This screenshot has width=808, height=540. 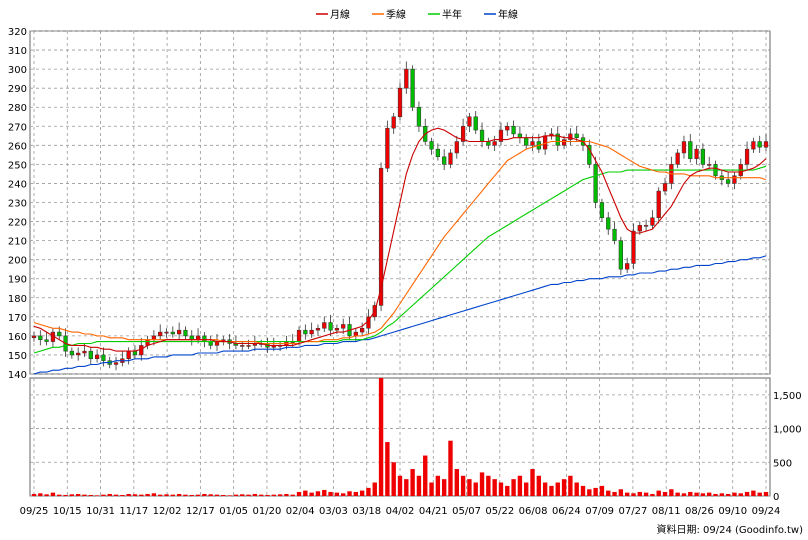 What do you see at coordinates (17, 242) in the screenshot?
I see `price-tick-label: 210` at bounding box center [17, 242].